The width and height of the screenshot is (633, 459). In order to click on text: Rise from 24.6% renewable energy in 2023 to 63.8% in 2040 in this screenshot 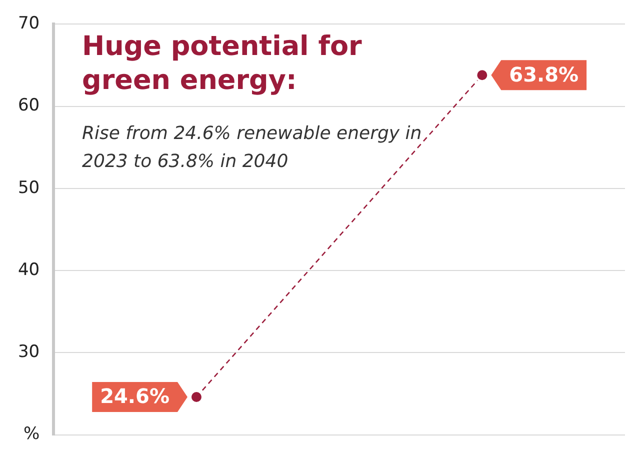, I will do `click(252, 148)`.